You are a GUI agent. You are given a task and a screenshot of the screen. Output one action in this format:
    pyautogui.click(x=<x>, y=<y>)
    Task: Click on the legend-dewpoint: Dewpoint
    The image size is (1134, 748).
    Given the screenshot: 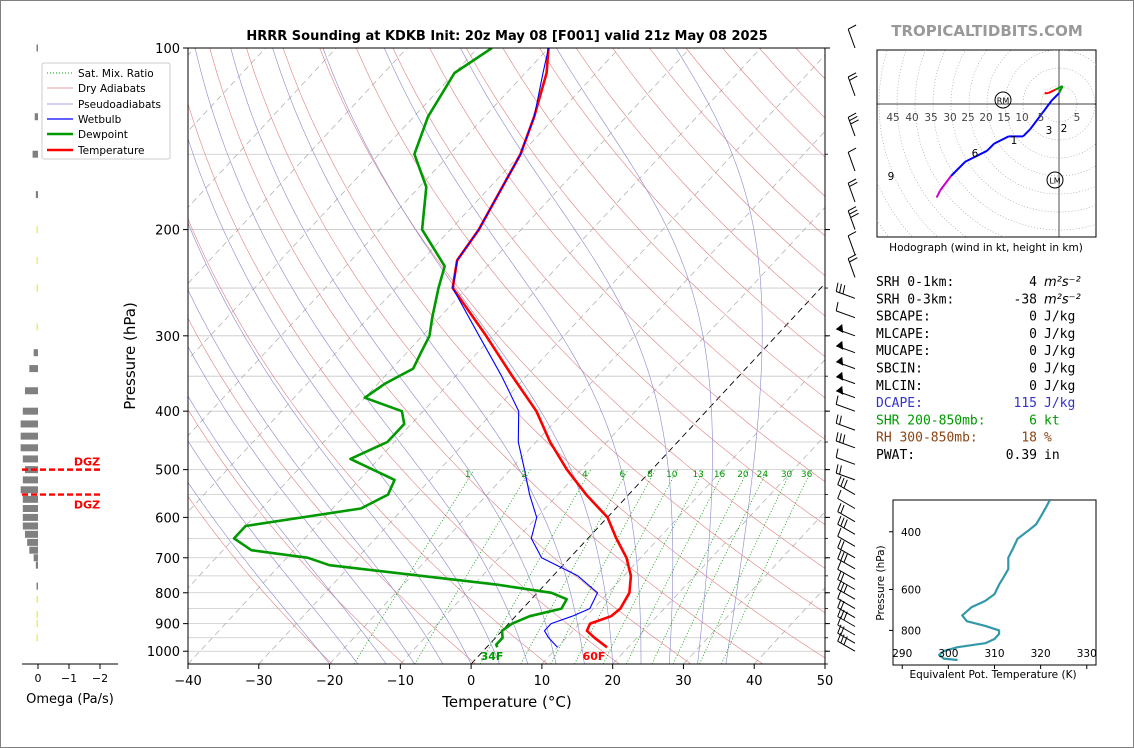 What is the action you would take?
    pyautogui.click(x=103, y=135)
    